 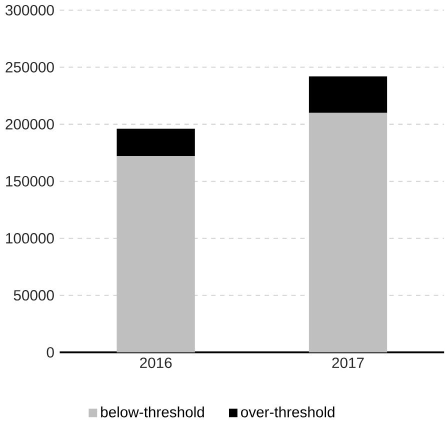 I want to click on y-tick-label: 300000, so click(x=30, y=10).